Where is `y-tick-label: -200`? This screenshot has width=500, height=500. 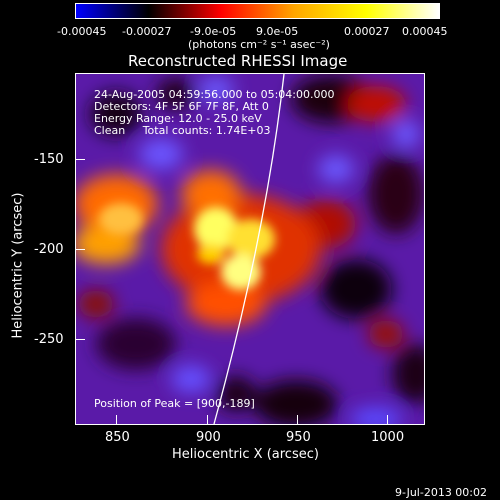
y-tick-label: -200 is located at coordinates (49, 249).